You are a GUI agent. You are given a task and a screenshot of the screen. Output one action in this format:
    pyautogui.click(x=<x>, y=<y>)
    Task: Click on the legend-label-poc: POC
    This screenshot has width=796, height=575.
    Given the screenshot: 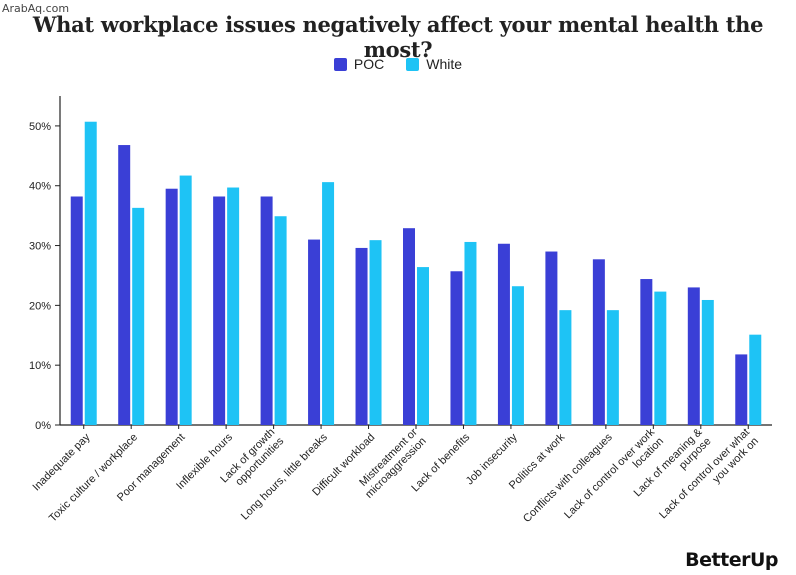 What is the action you would take?
    pyautogui.click(x=369, y=64)
    